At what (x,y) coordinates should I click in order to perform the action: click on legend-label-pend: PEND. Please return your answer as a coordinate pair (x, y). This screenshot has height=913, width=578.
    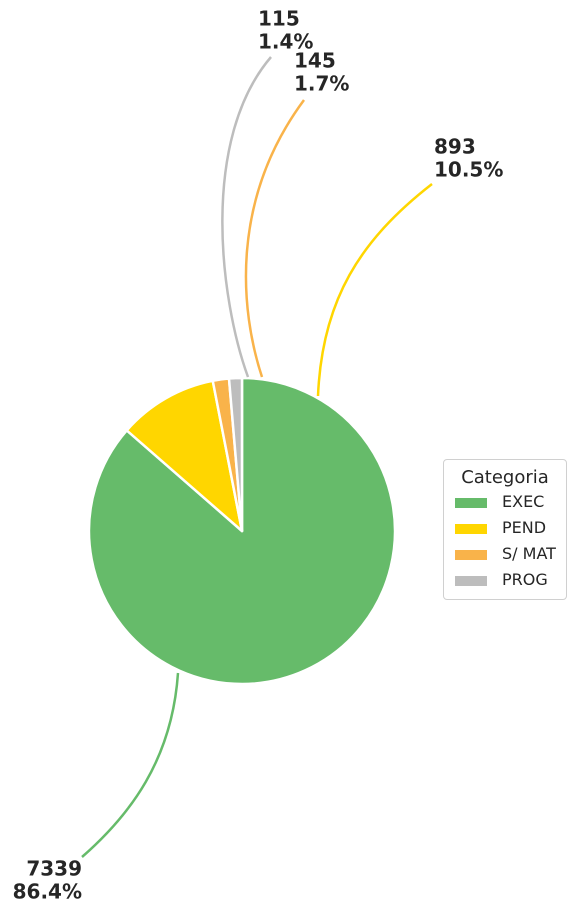
    Looking at the image, I should click on (524, 527).